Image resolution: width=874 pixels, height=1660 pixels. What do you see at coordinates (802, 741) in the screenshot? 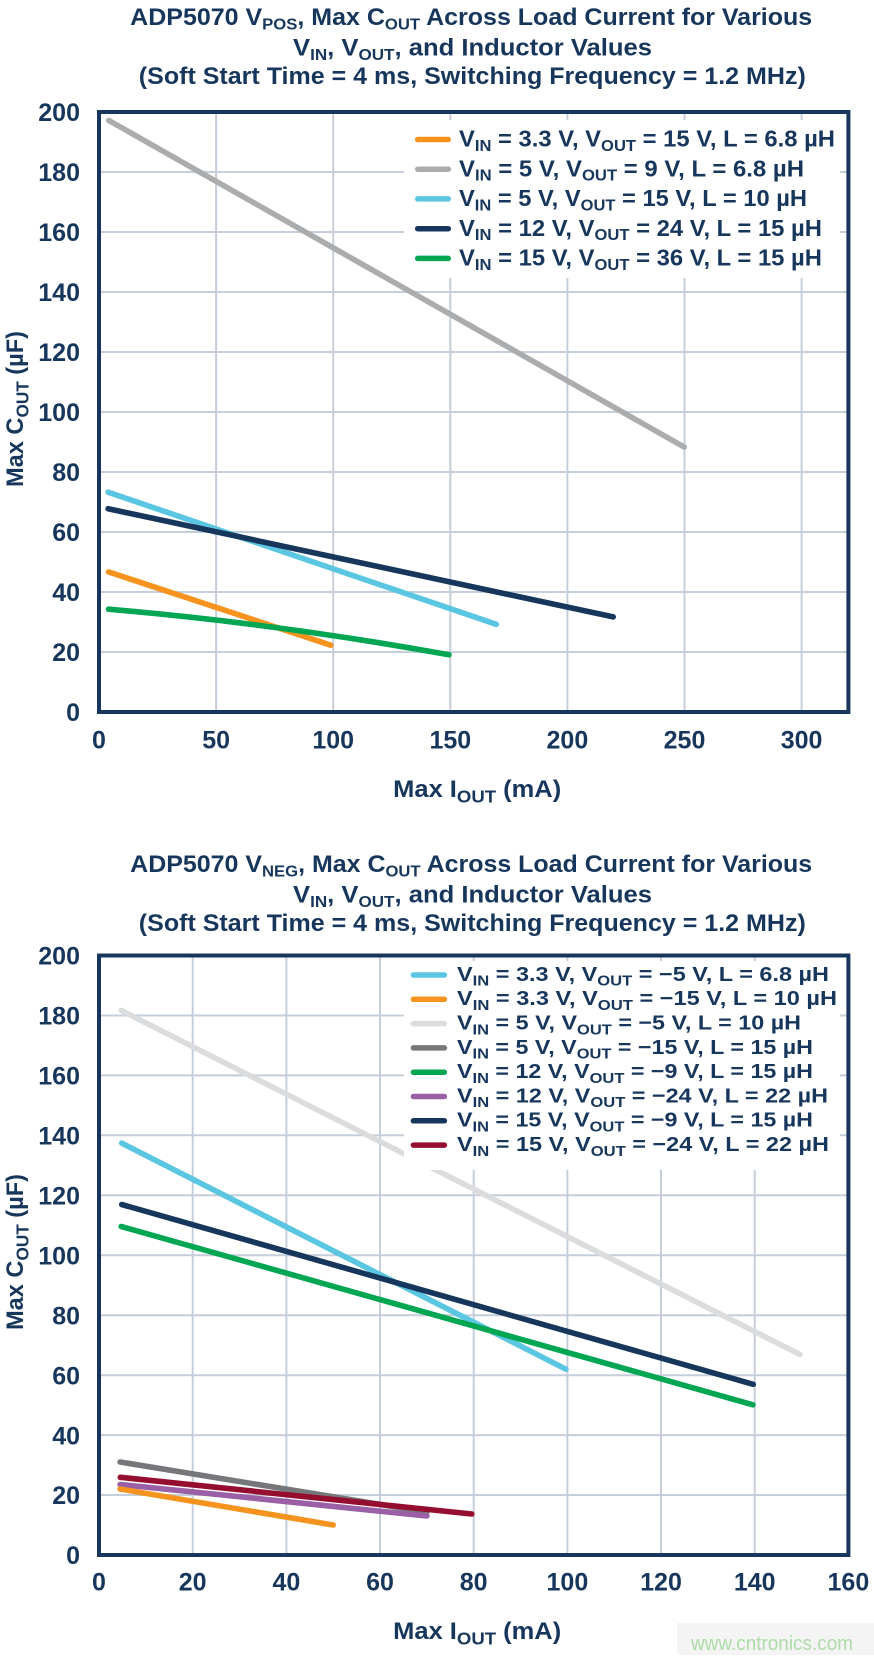
I see `svg-text: 300` at bounding box center [802, 741].